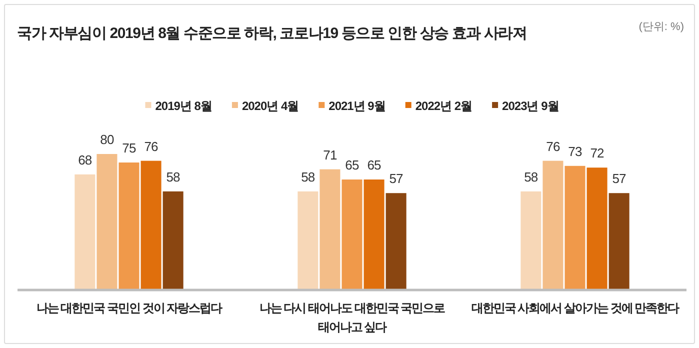 The image size is (699, 348). Describe the element at coordinates (129, 308) in the screenshot. I see `category-label: 나는 대한민국 국민인 것이 자랑스럽다` at that location.